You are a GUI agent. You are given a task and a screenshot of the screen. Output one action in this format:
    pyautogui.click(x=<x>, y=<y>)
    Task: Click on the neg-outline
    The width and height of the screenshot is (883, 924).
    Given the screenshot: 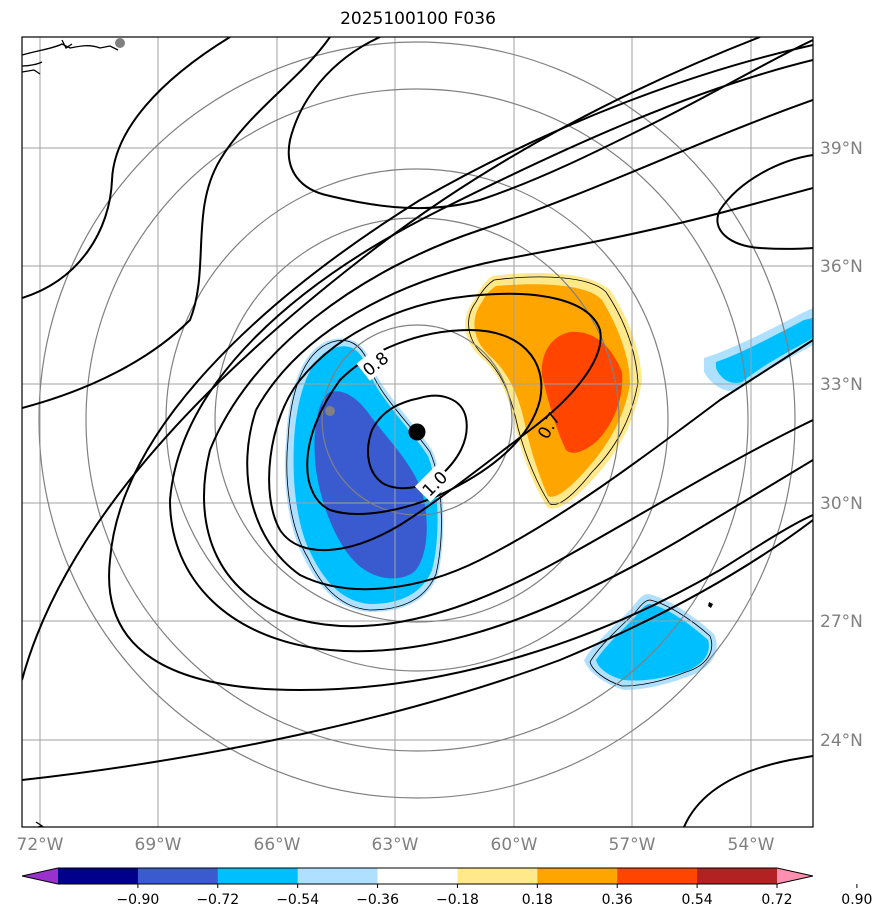 What is the action you would take?
    pyautogui.click(x=364, y=475)
    